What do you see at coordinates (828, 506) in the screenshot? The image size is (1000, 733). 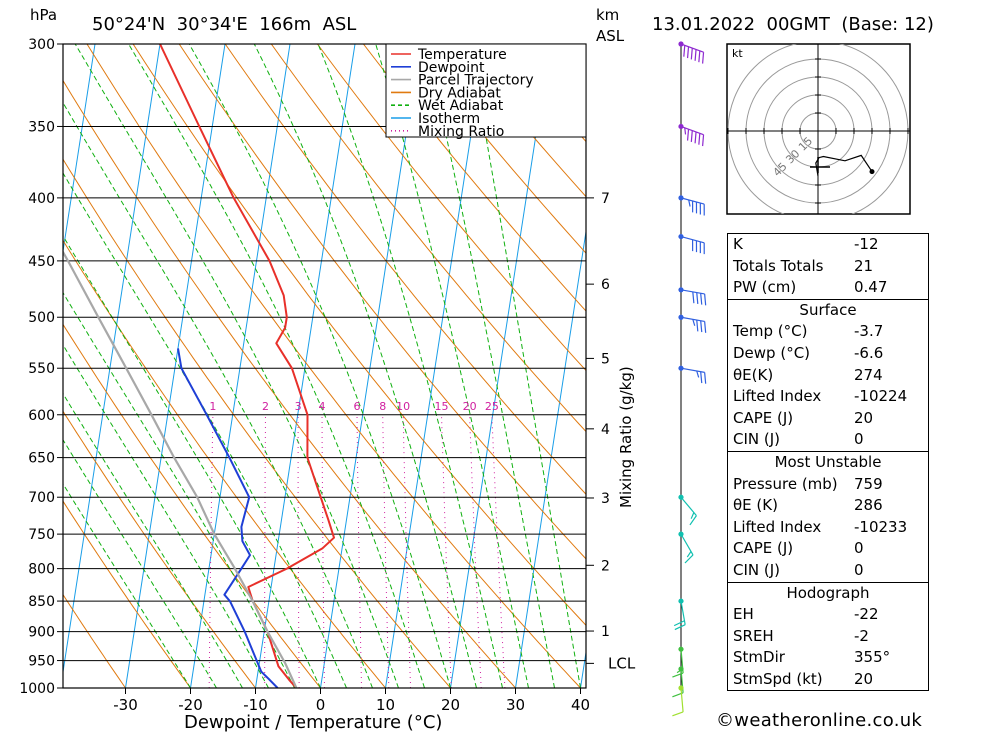 I see `most-unstable-stat-row: θE (K) 286` at bounding box center [828, 506].